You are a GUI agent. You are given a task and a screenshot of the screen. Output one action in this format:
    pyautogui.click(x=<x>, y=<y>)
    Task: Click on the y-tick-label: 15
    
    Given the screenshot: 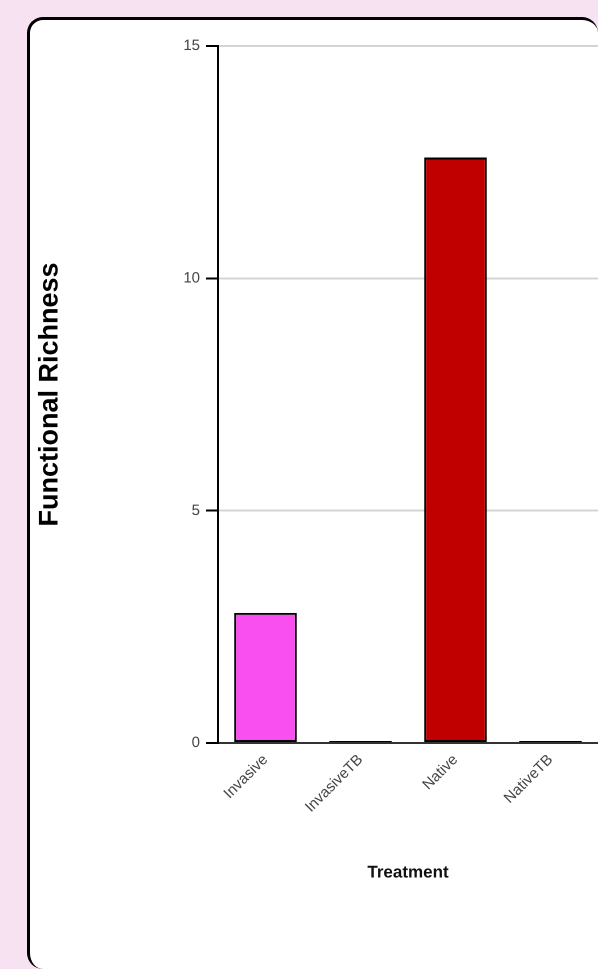 What is the action you would take?
    pyautogui.click(x=191, y=45)
    